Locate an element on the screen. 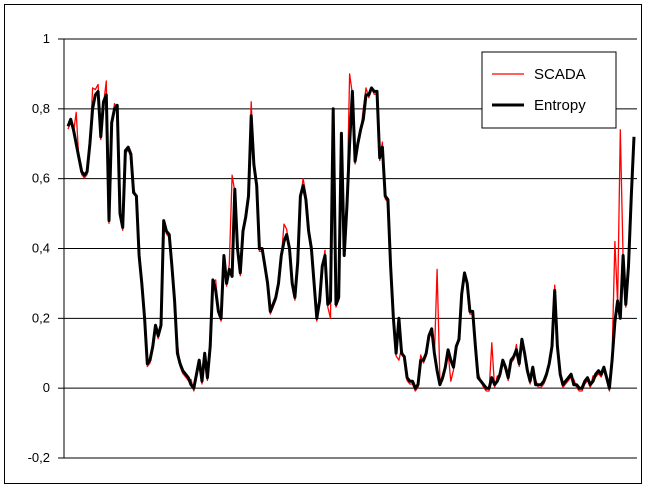 The image size is (648, 490). legend-label-entropy: Entropy is located at coordinates (560, 105).